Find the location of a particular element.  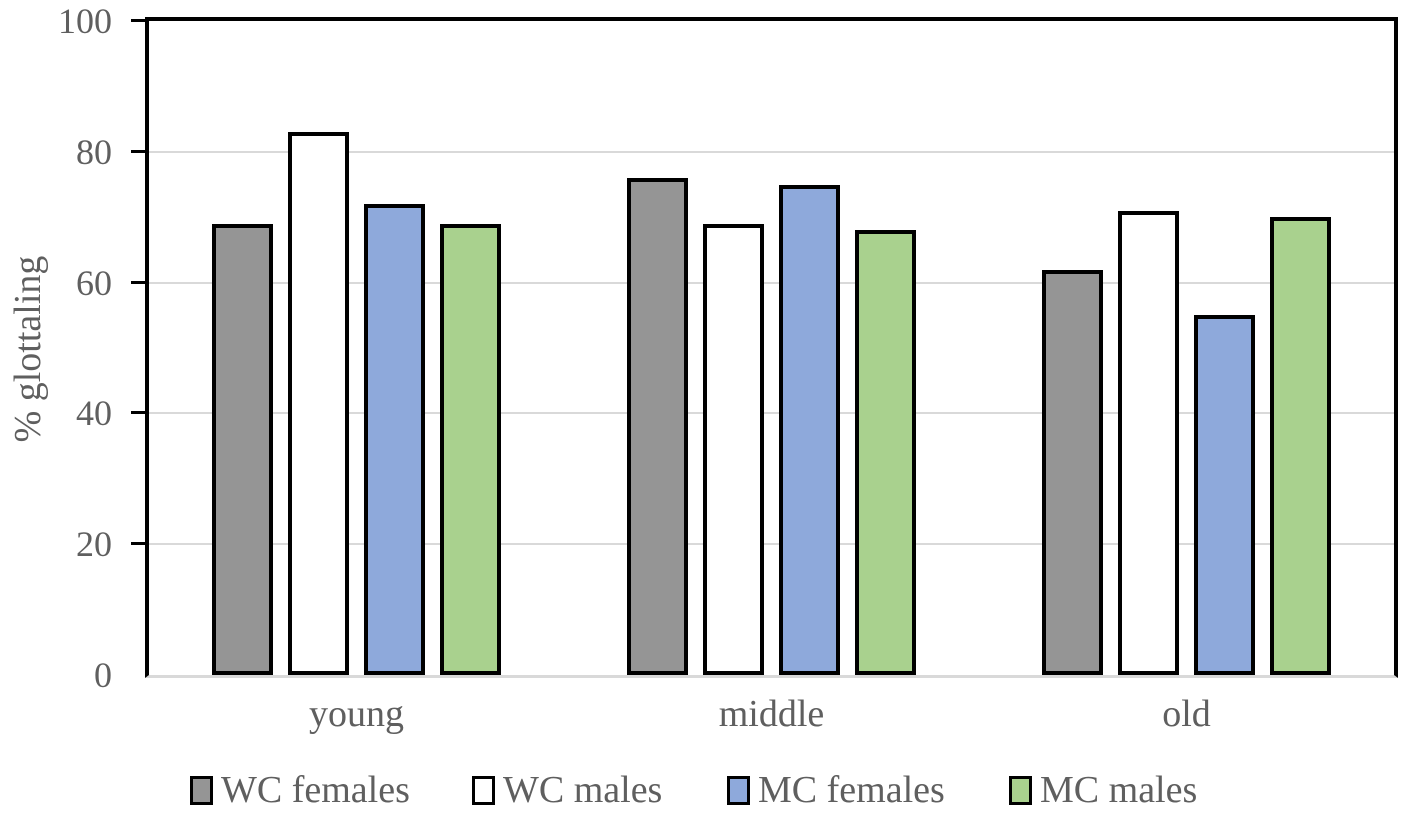

bar-wc-females-old is located at coordinates (1072, 472).